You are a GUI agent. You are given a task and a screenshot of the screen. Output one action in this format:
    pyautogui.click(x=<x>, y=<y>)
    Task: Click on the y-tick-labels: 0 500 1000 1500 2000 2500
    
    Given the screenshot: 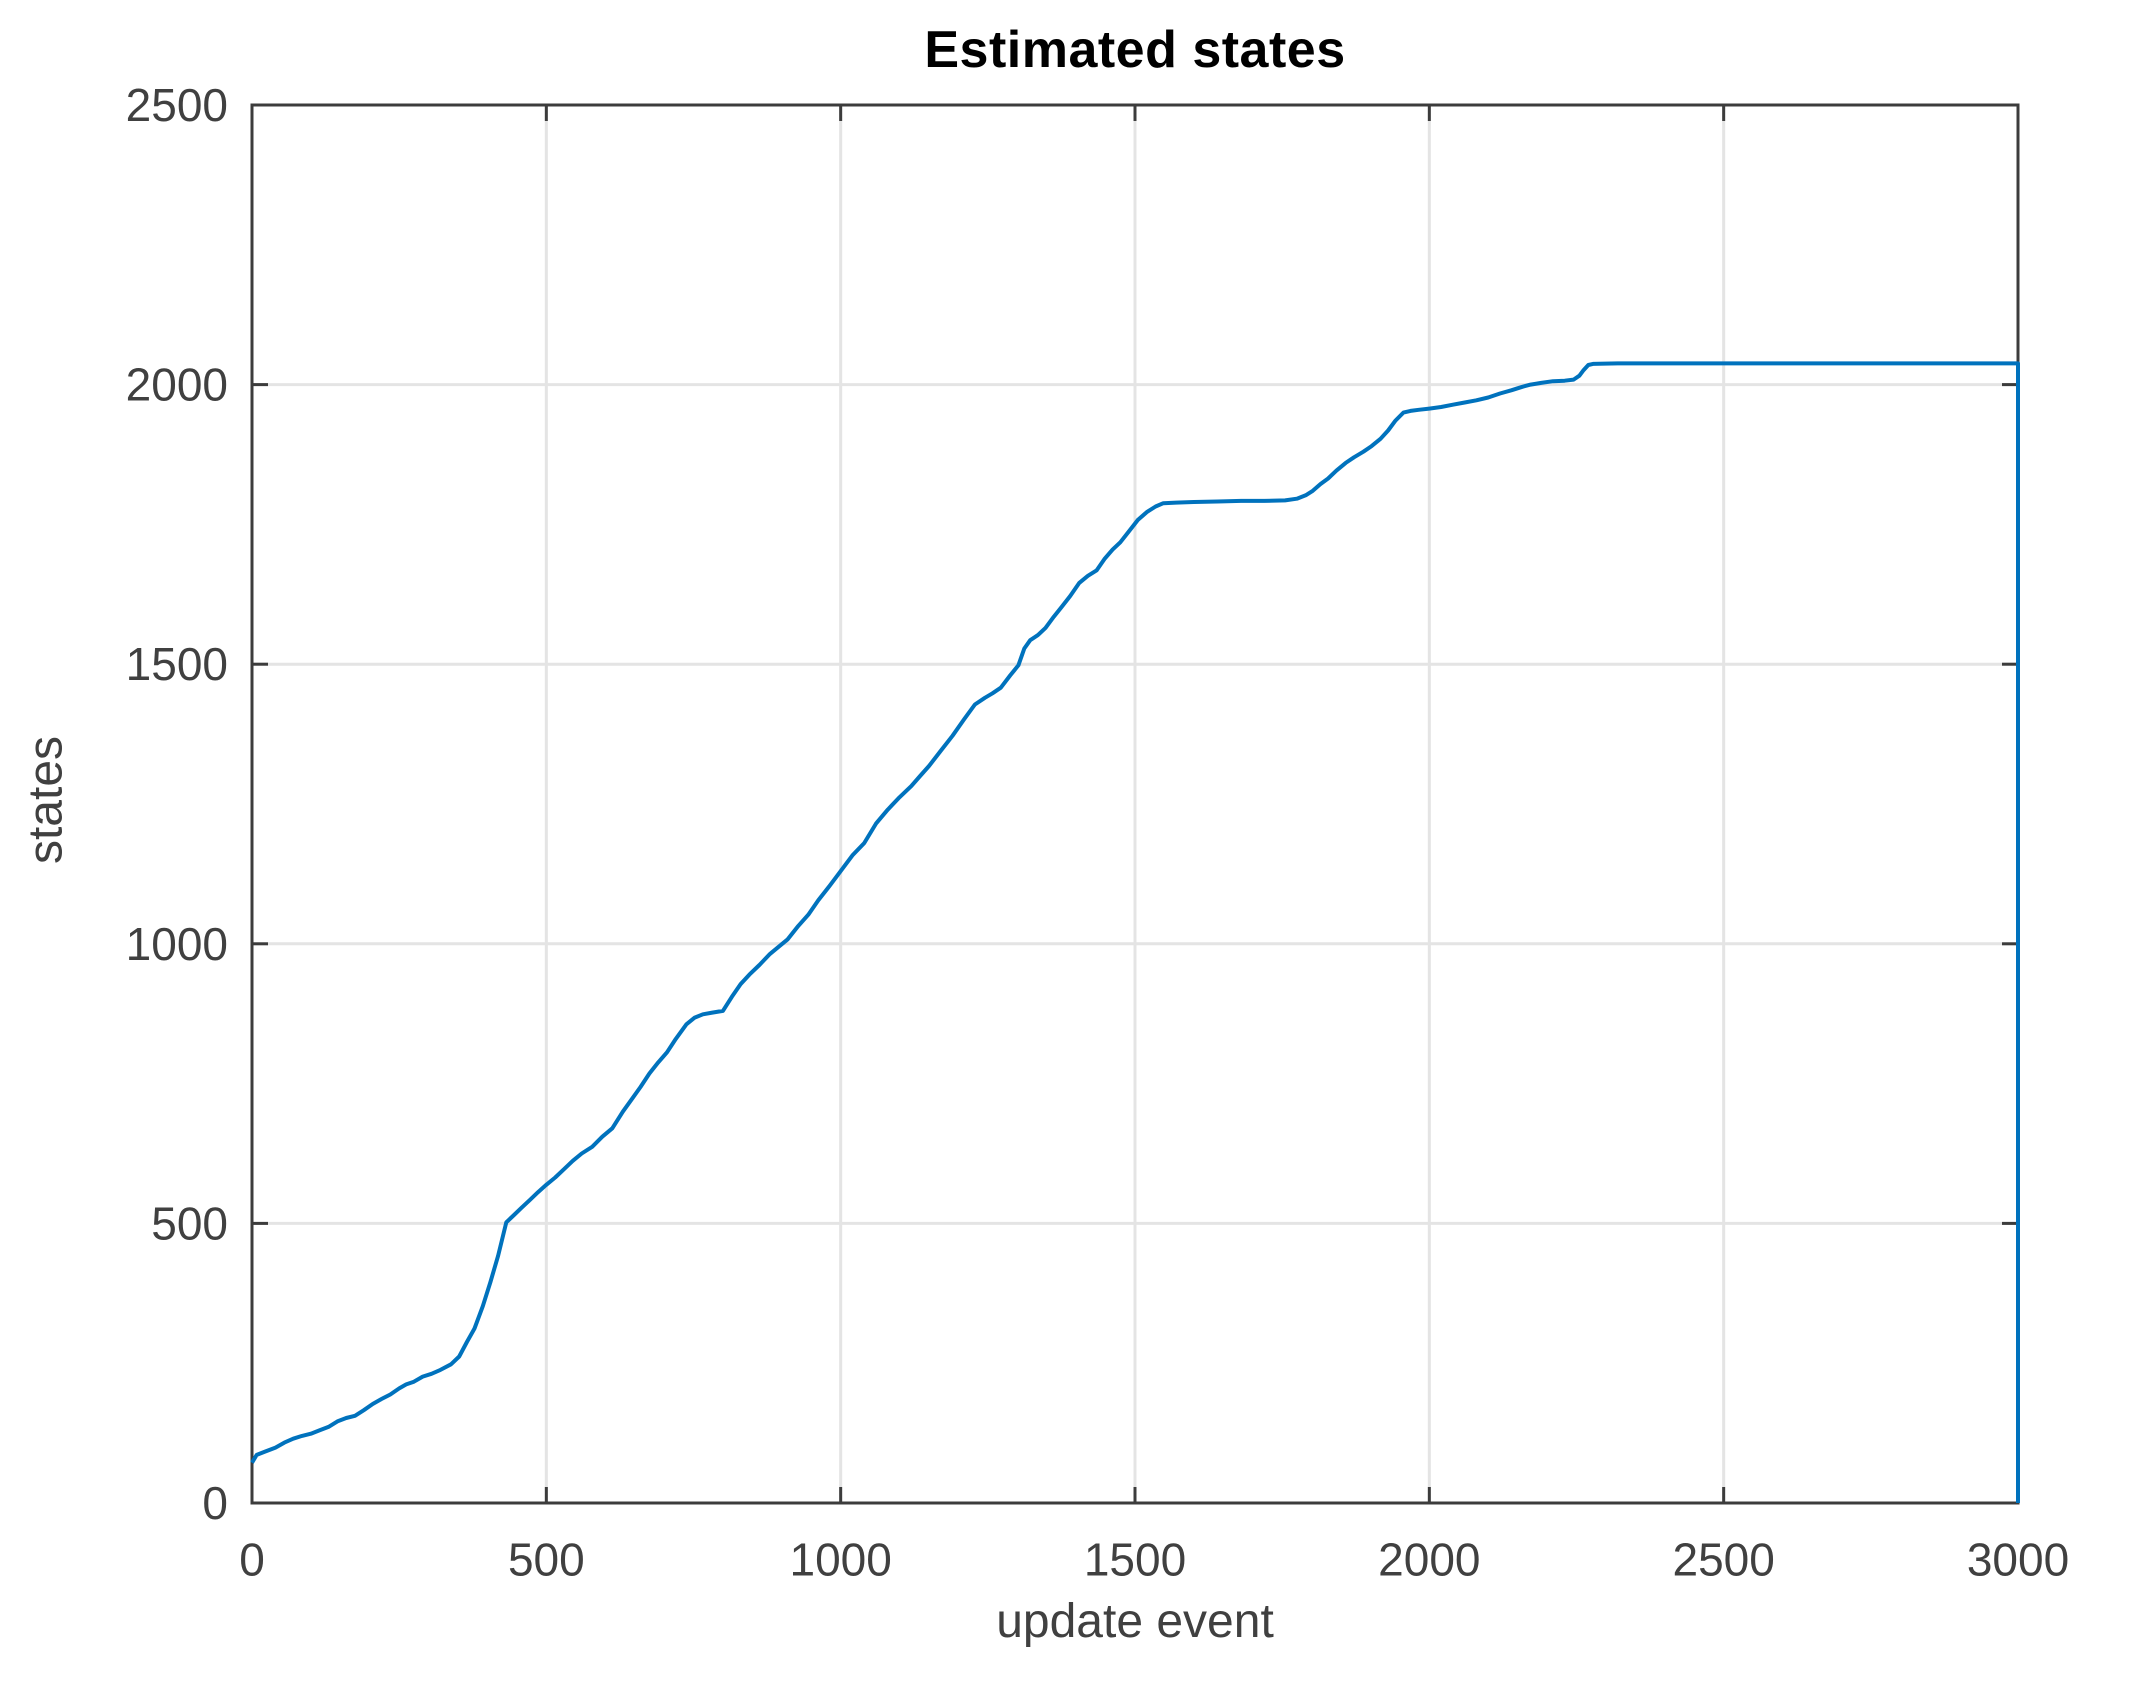 What is the action you would take?
    pyautogui.click(x=177, y=804)
    